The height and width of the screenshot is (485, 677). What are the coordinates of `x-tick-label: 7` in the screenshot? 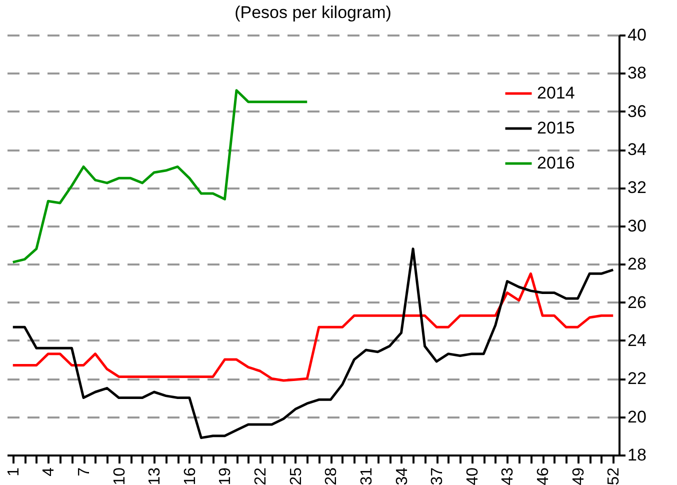 It's located at (84, 471).